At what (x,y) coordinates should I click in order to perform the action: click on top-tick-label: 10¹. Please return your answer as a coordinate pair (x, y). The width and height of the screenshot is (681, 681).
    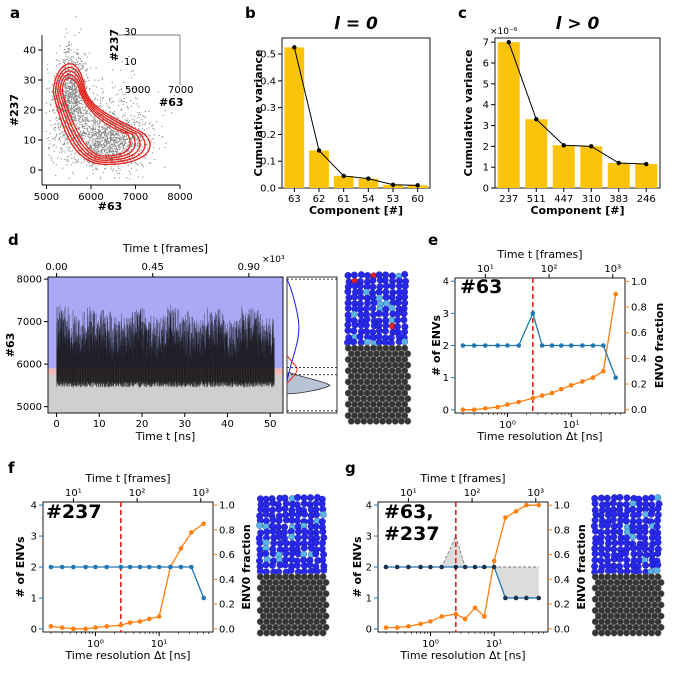
    Looking at the image, I should click on (408, 493).